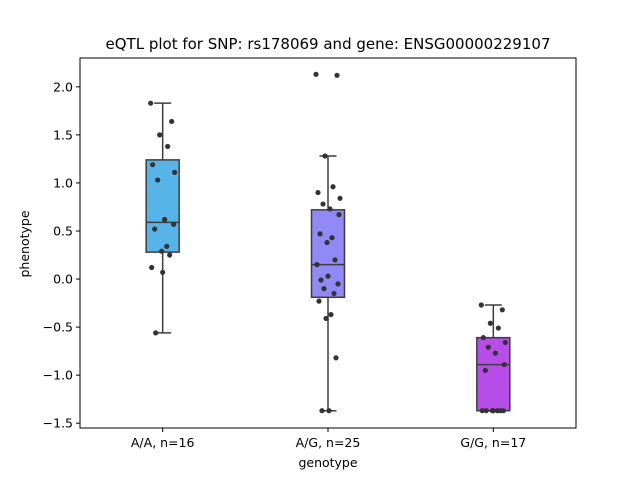  I want to click on x-axis-label: genotype, so click(327, 462).